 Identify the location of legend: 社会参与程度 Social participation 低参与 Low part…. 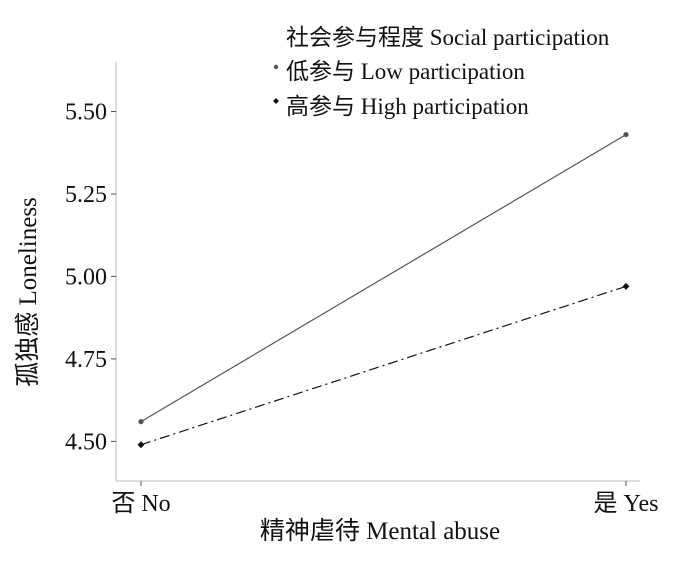
(441, 72).